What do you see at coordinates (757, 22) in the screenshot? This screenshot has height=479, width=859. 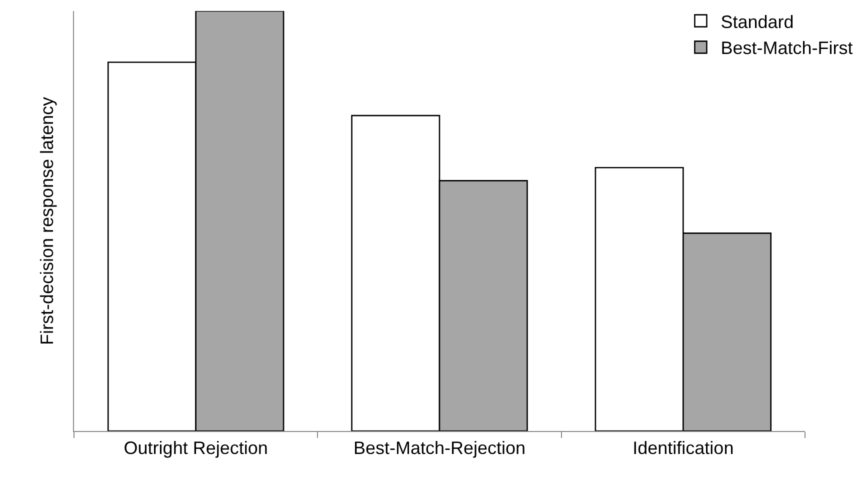 I see `legend-label: Standard` at bounding box center [757, 22].